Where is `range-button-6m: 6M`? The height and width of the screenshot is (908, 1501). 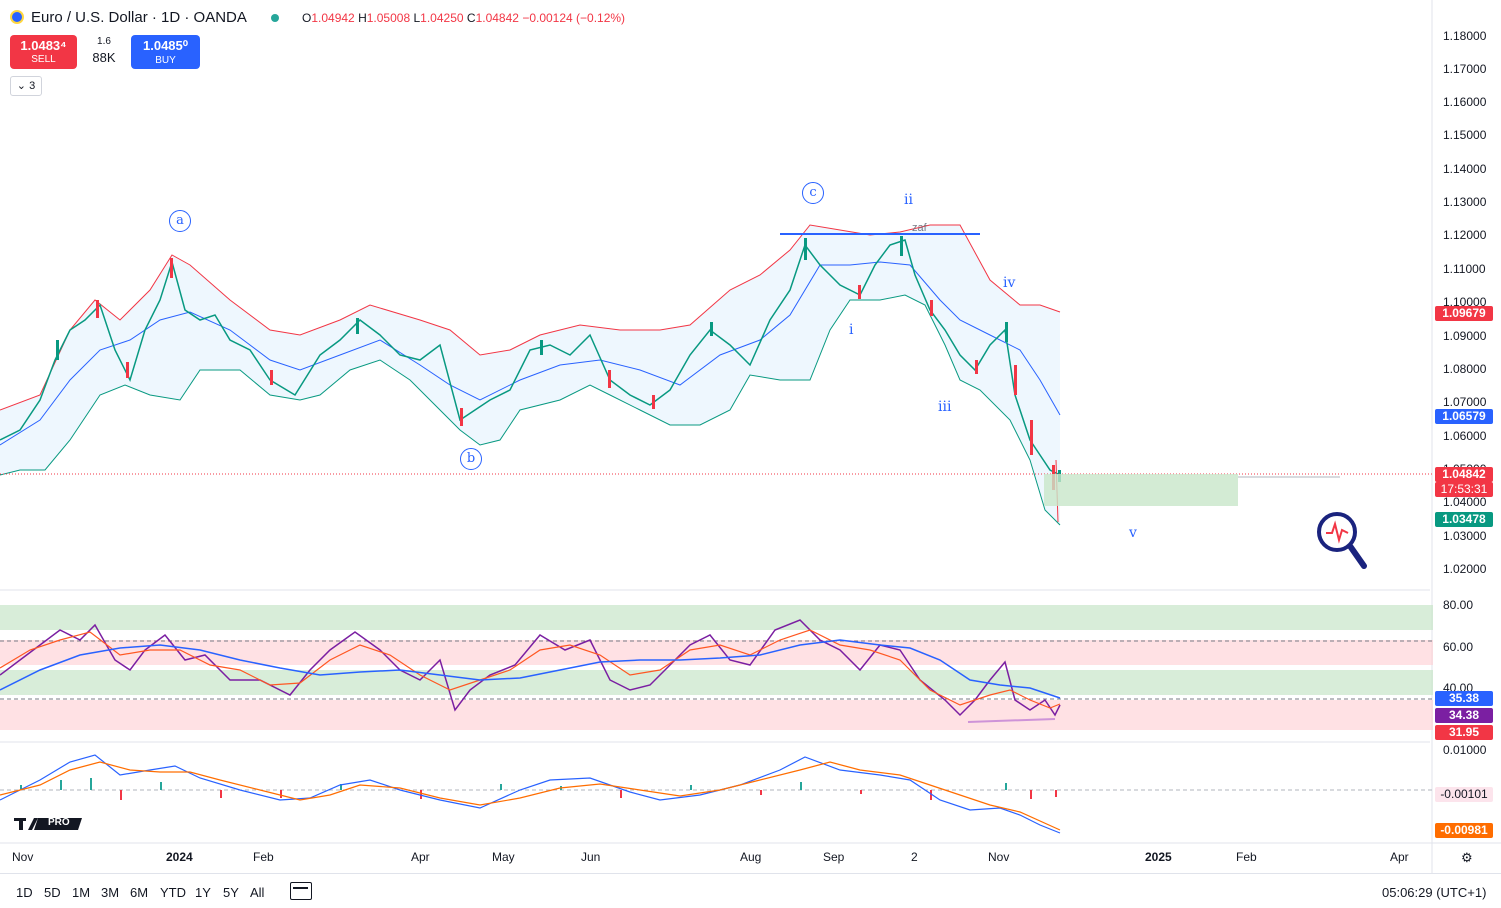
range-button-6m: 6M is located at coordinates (139, 892).